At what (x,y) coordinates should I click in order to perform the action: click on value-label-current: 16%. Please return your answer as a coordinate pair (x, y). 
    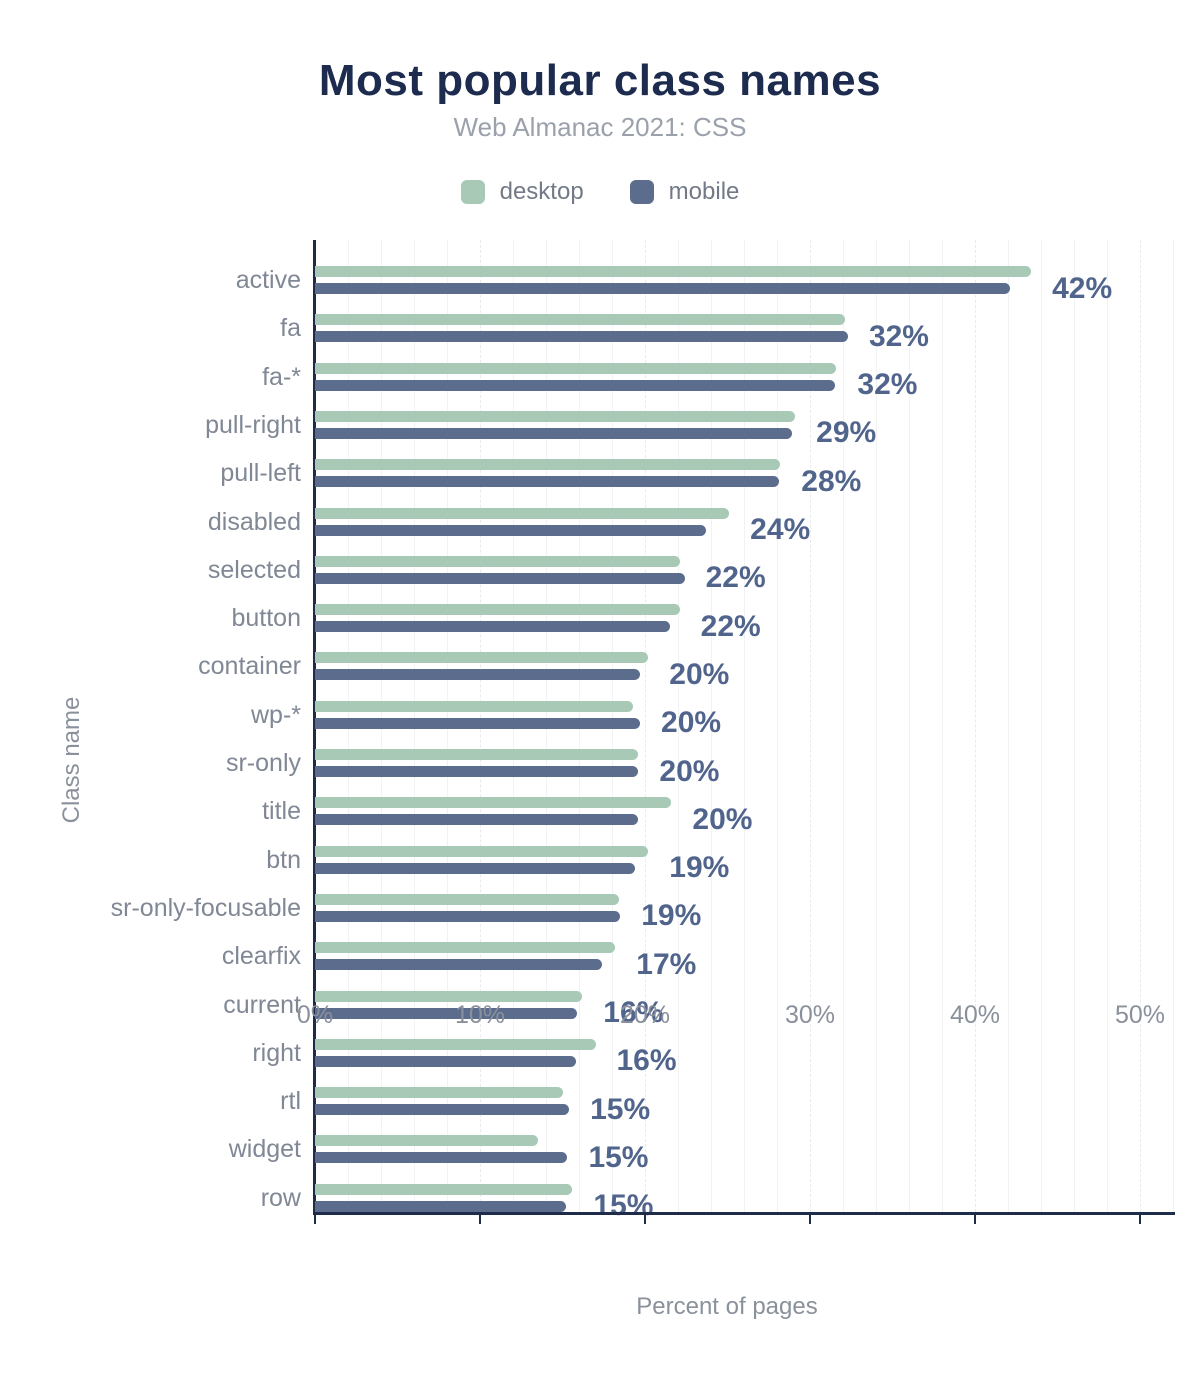
    Looking at the image, I should click on (633, 1012).